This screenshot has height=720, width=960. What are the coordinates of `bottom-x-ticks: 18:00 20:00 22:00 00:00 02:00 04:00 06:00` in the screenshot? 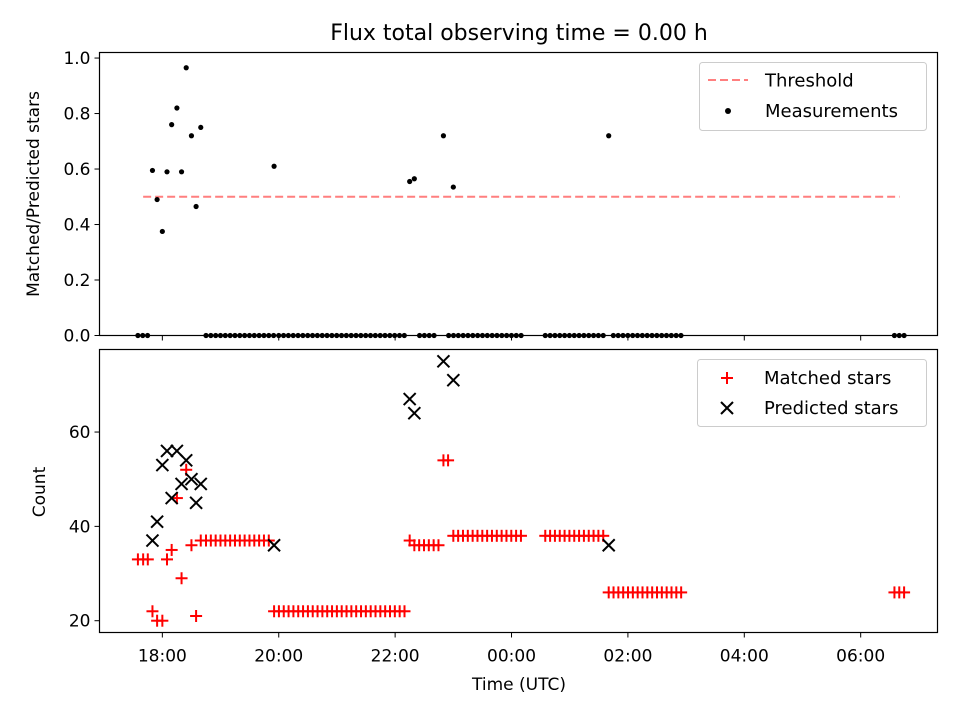 It's located at (511, 649).